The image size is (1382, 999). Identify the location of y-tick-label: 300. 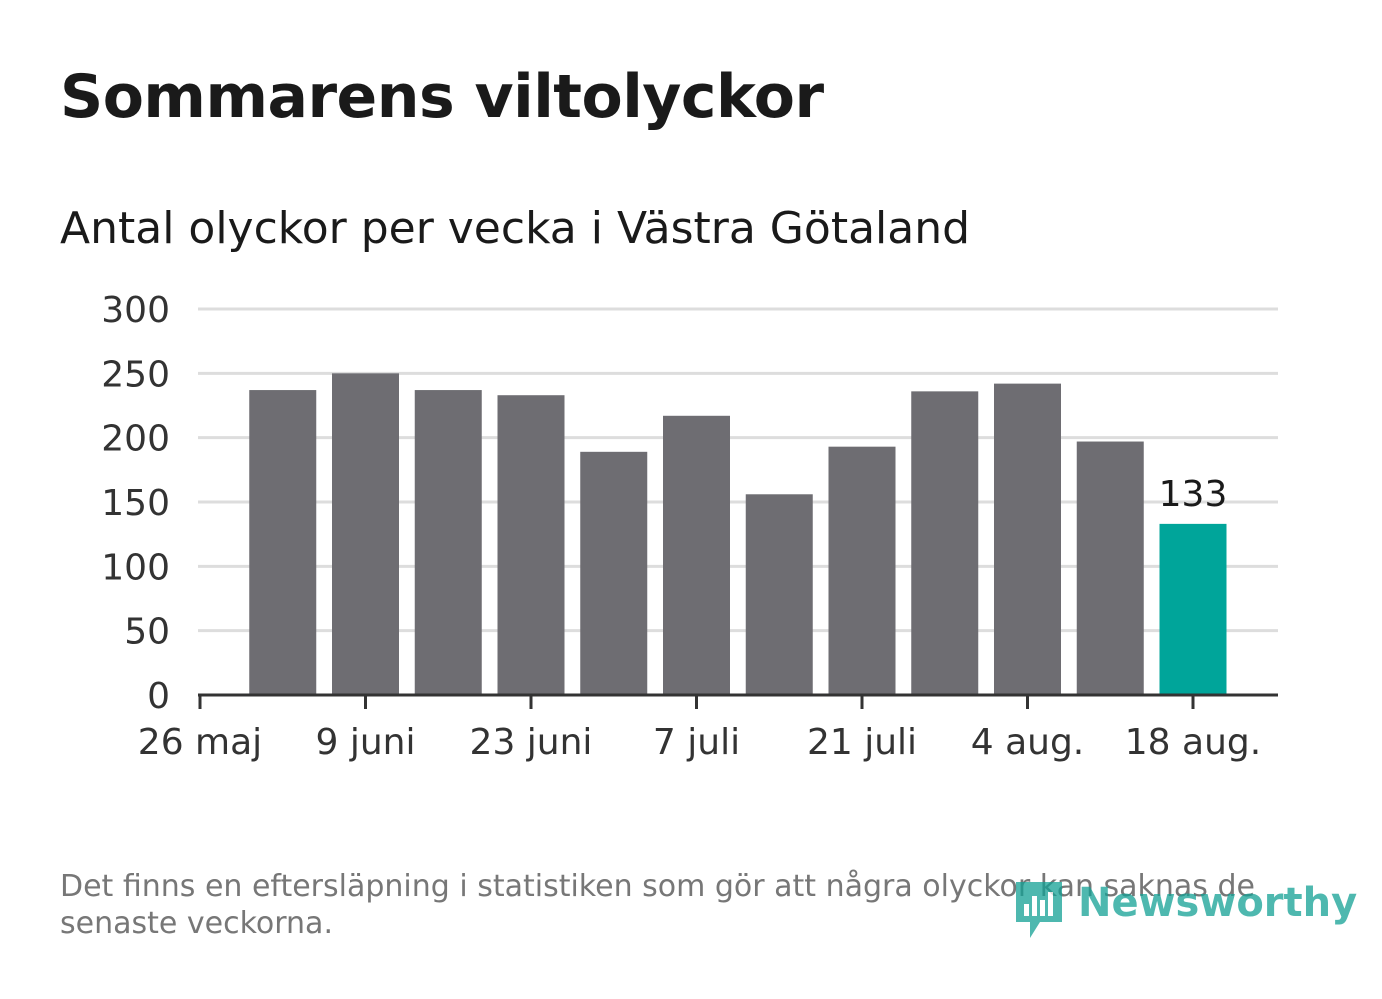
(135, 310).